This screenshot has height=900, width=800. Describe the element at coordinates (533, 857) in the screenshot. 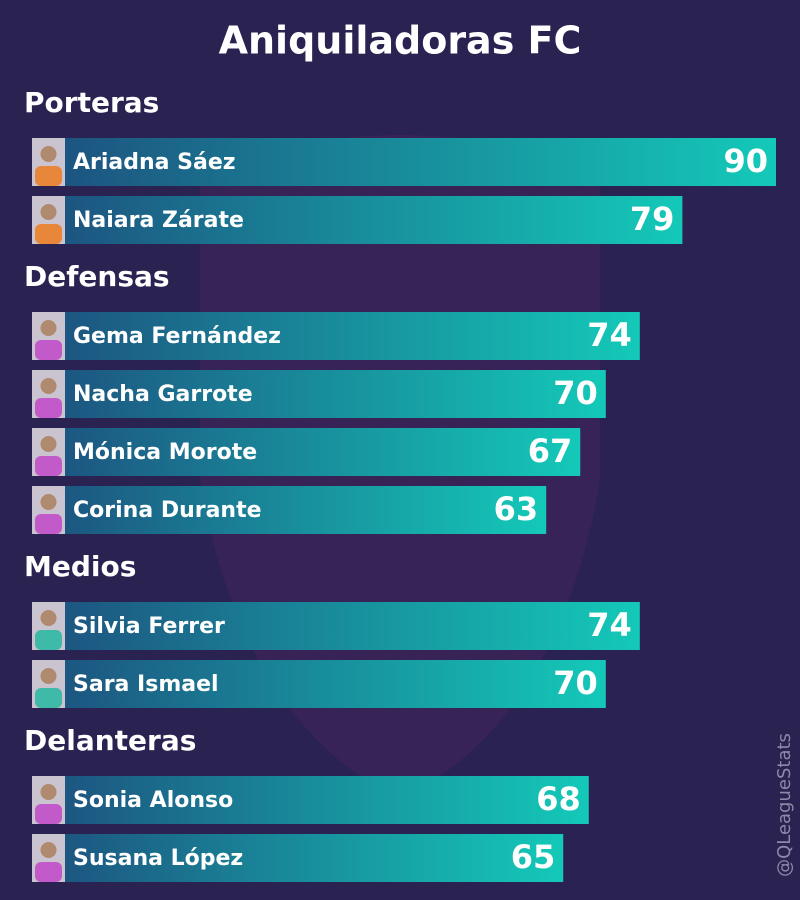

I see `value-label: 65` at that location.